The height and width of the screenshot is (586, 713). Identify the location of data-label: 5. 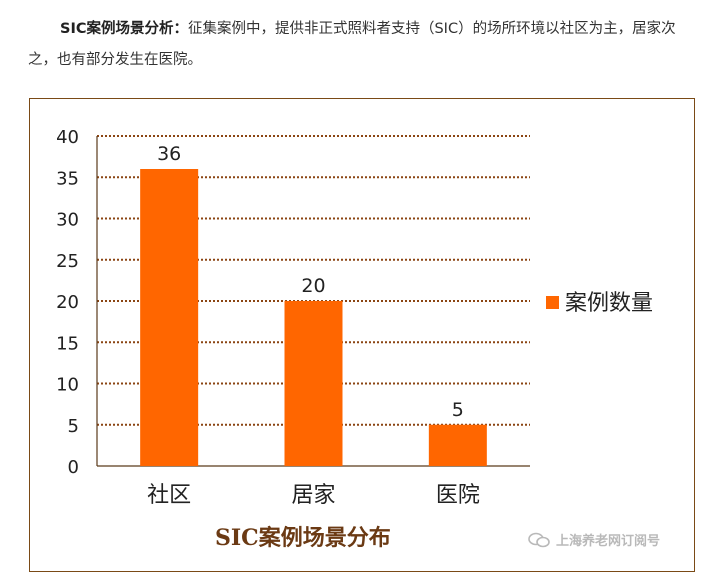
(458, 410).